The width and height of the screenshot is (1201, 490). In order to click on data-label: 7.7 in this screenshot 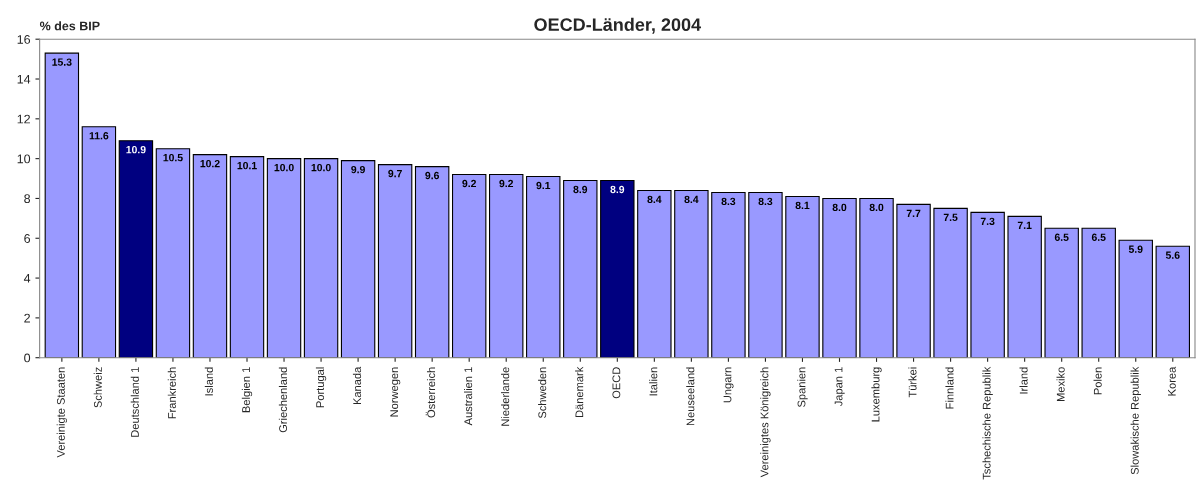, I will do `click(913, 213)`.